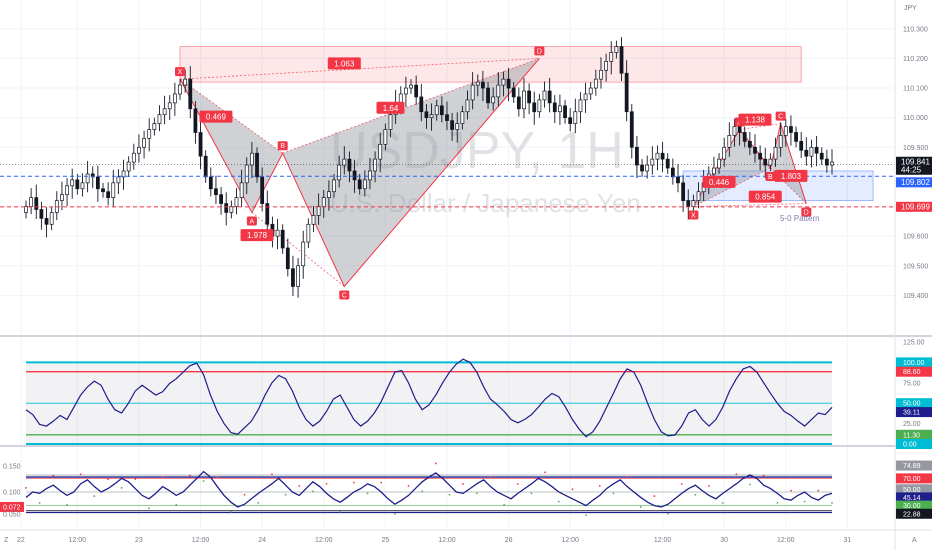  I want to click on price-tick: 109.400, so click(915, 296).